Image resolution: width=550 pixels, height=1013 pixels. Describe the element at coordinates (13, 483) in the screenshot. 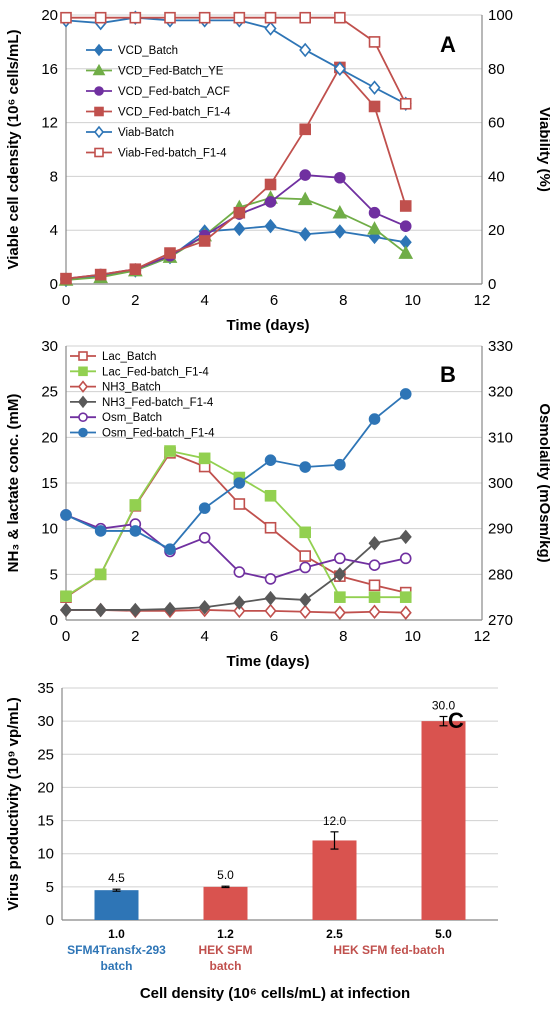

I see `y-axis-title: NH₃ & lactate conc. (mM)` at that location.